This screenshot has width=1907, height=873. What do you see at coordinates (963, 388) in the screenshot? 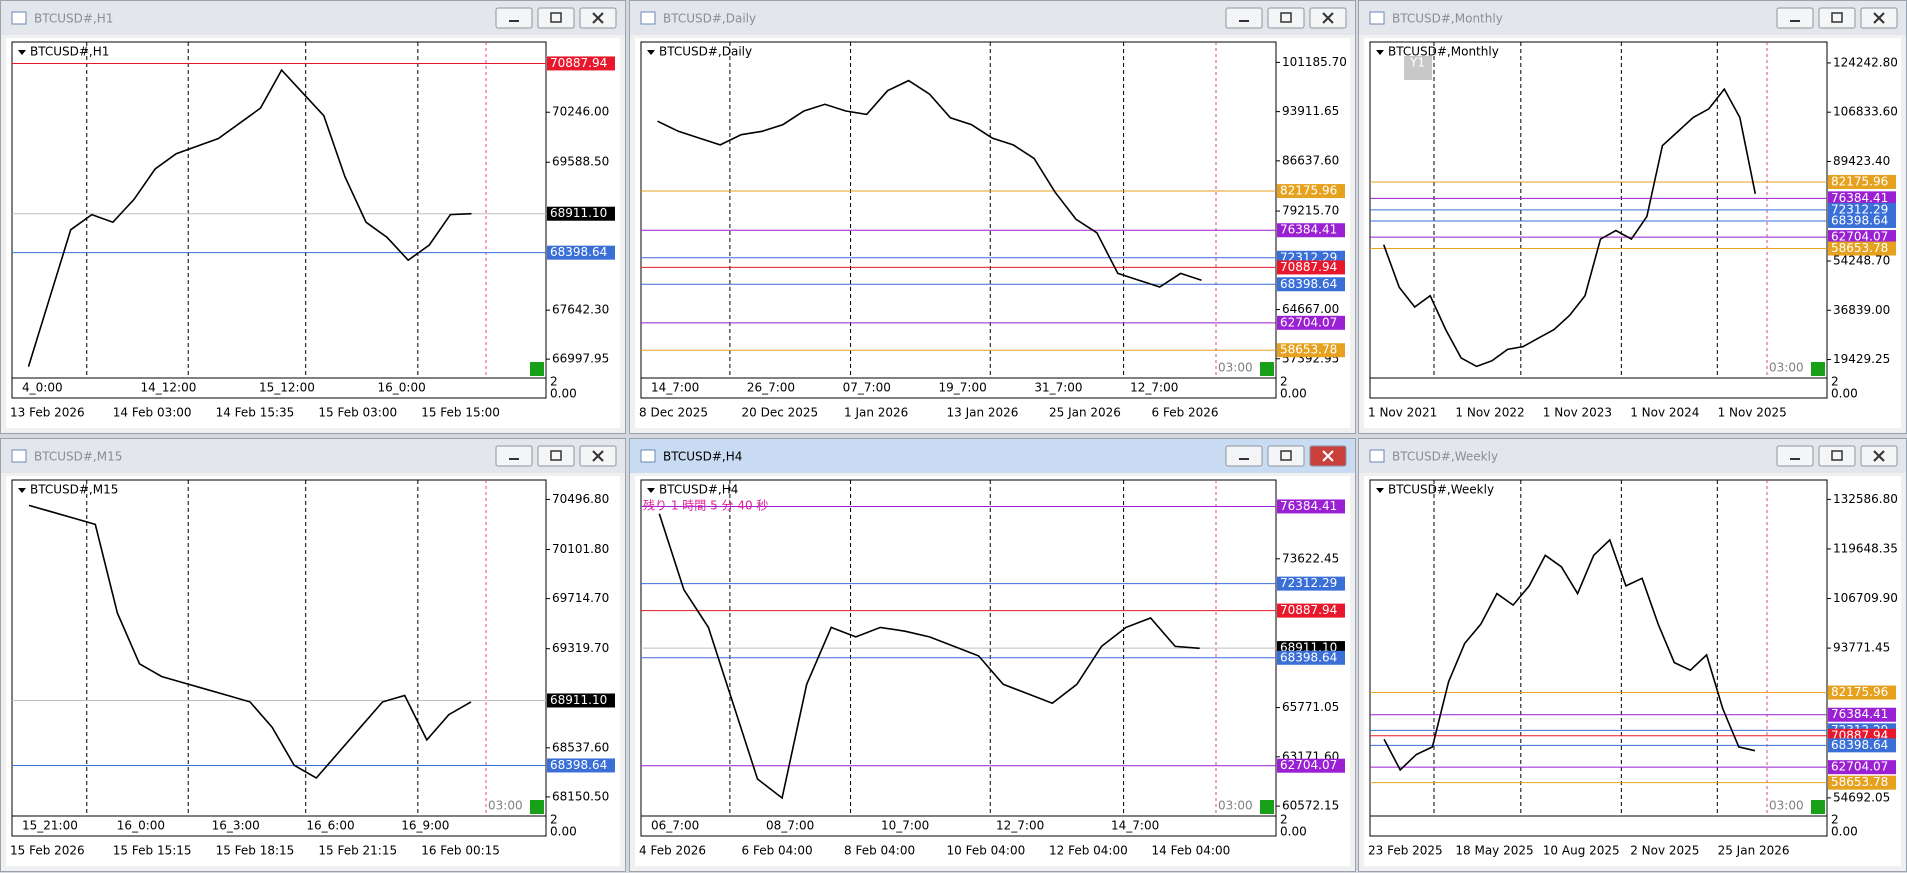
I see `time-mark: 19_7:00` at bounding box center [963, 388].